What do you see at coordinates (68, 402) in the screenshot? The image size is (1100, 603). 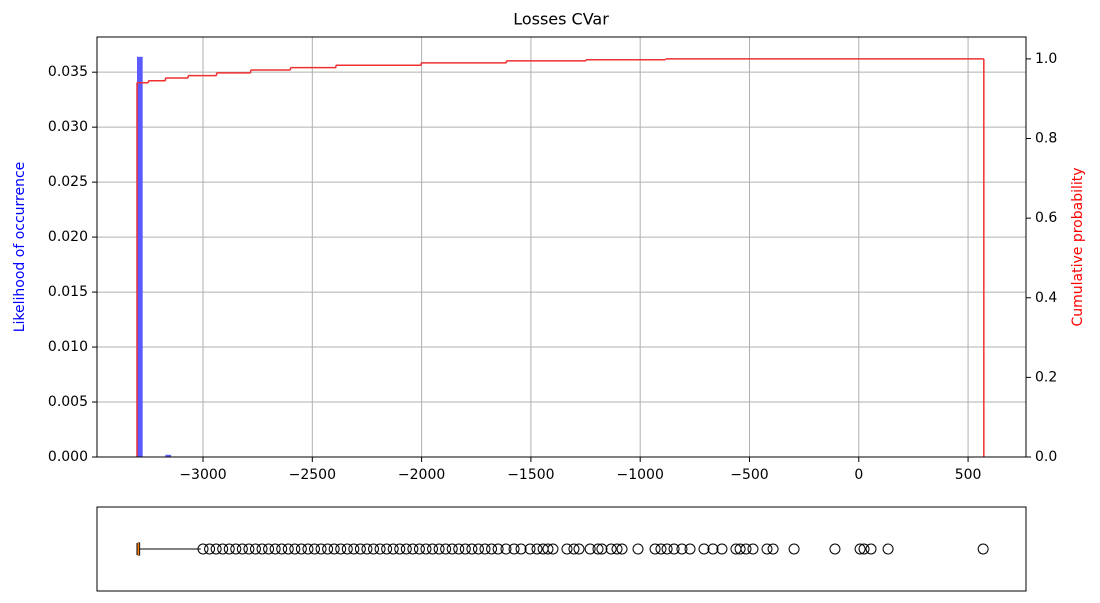 I see `y-tick-label: 0.005` at bounding box center [68, 402].